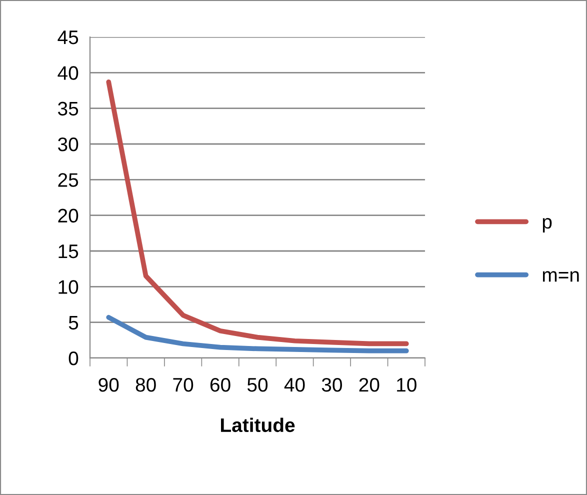 The width and height of the screenshot is (587, 495). I want to click on x-tick-label: 50, so click(257, 385).